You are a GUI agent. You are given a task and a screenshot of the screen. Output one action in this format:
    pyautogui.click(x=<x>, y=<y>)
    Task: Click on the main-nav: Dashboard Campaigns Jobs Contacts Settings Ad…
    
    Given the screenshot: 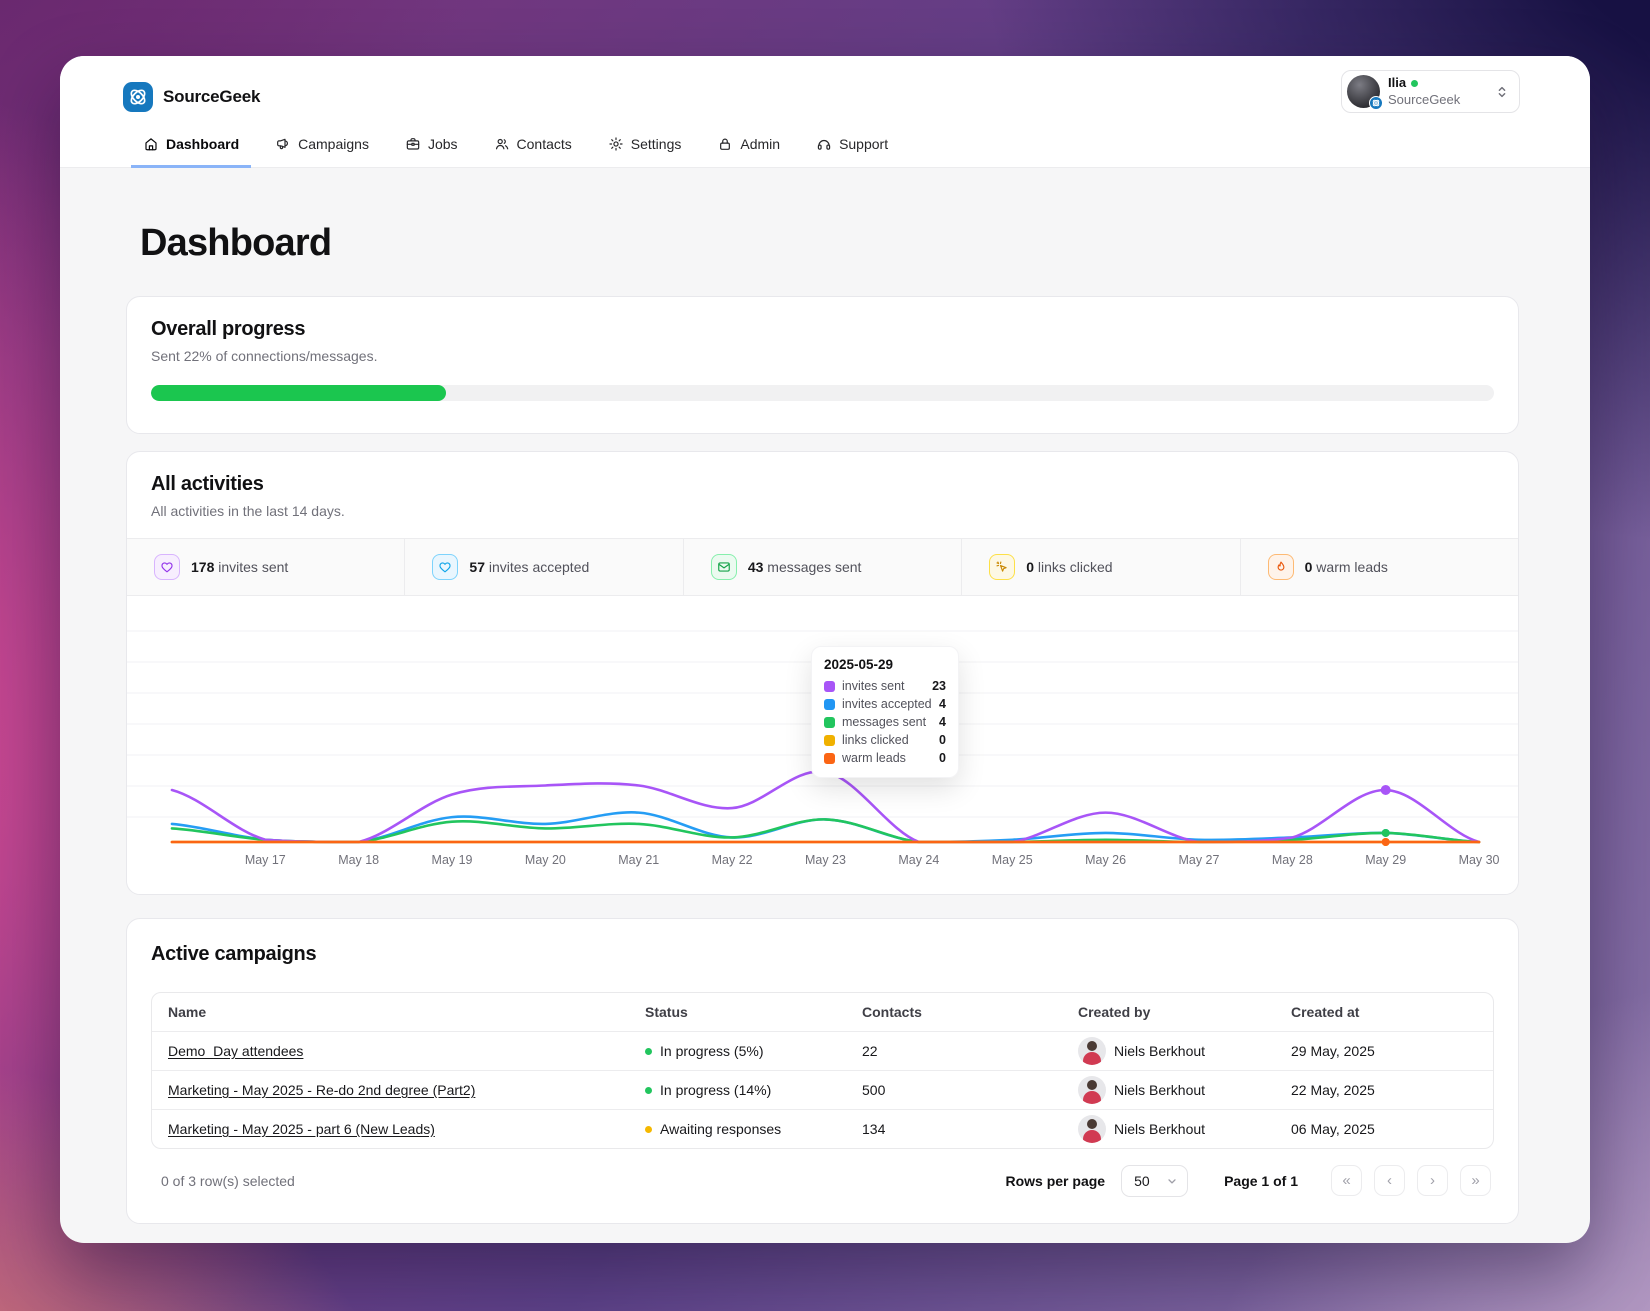 What is the action you would take?
    pyautogui.click(x=825, y=147)
    